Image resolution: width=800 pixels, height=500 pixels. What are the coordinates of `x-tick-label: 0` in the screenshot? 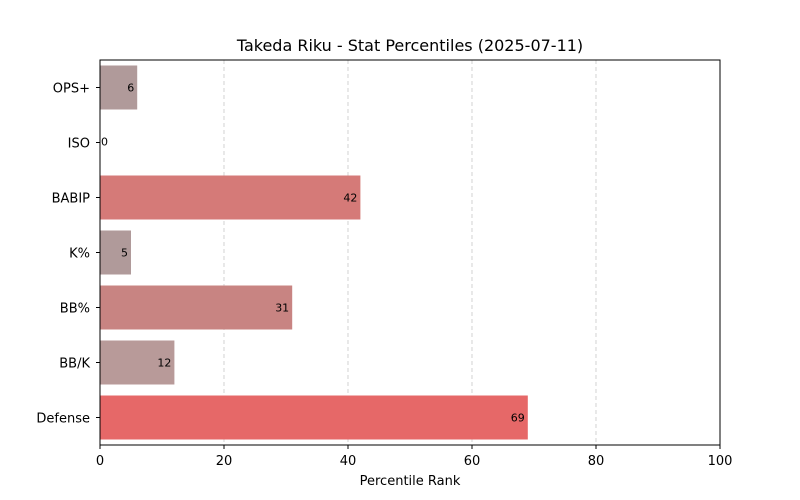 It's located at (100, 461).